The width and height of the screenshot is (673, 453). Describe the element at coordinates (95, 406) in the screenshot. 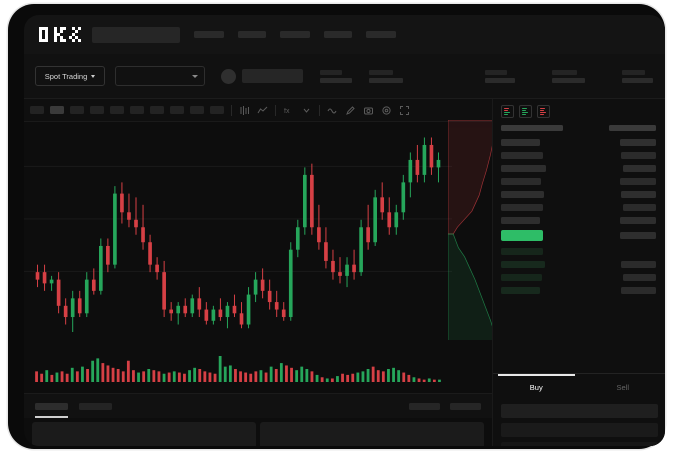

I see `tab-order-history` at that location.